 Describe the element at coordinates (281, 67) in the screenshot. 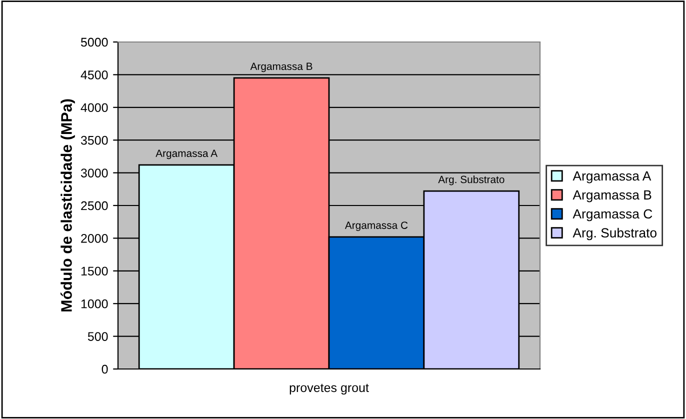

I see `text: Argamassa B` at that location.